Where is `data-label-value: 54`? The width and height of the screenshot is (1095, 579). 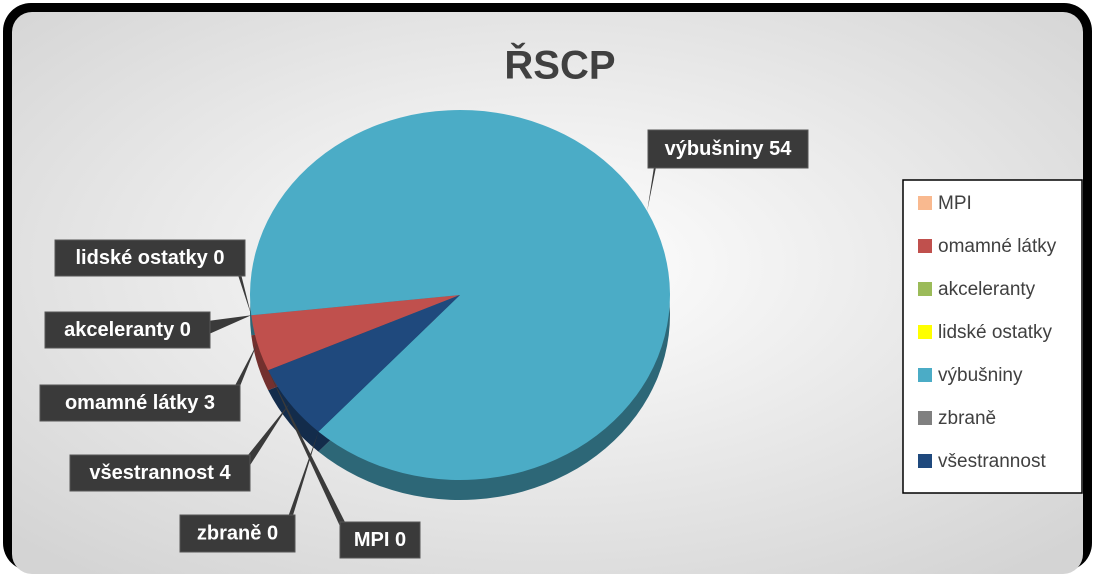
data-label-value: 54 is located at coordinates (780, 149).